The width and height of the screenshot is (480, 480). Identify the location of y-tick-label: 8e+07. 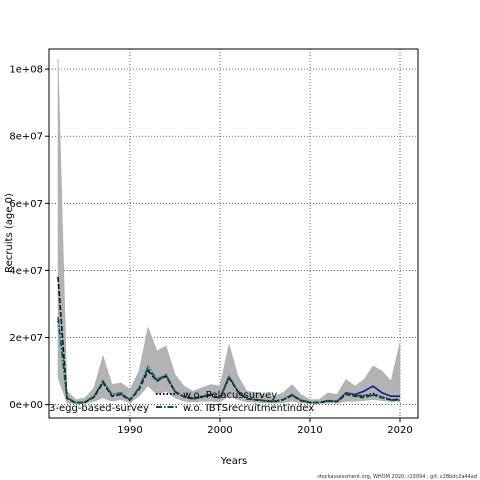
(26, 137).